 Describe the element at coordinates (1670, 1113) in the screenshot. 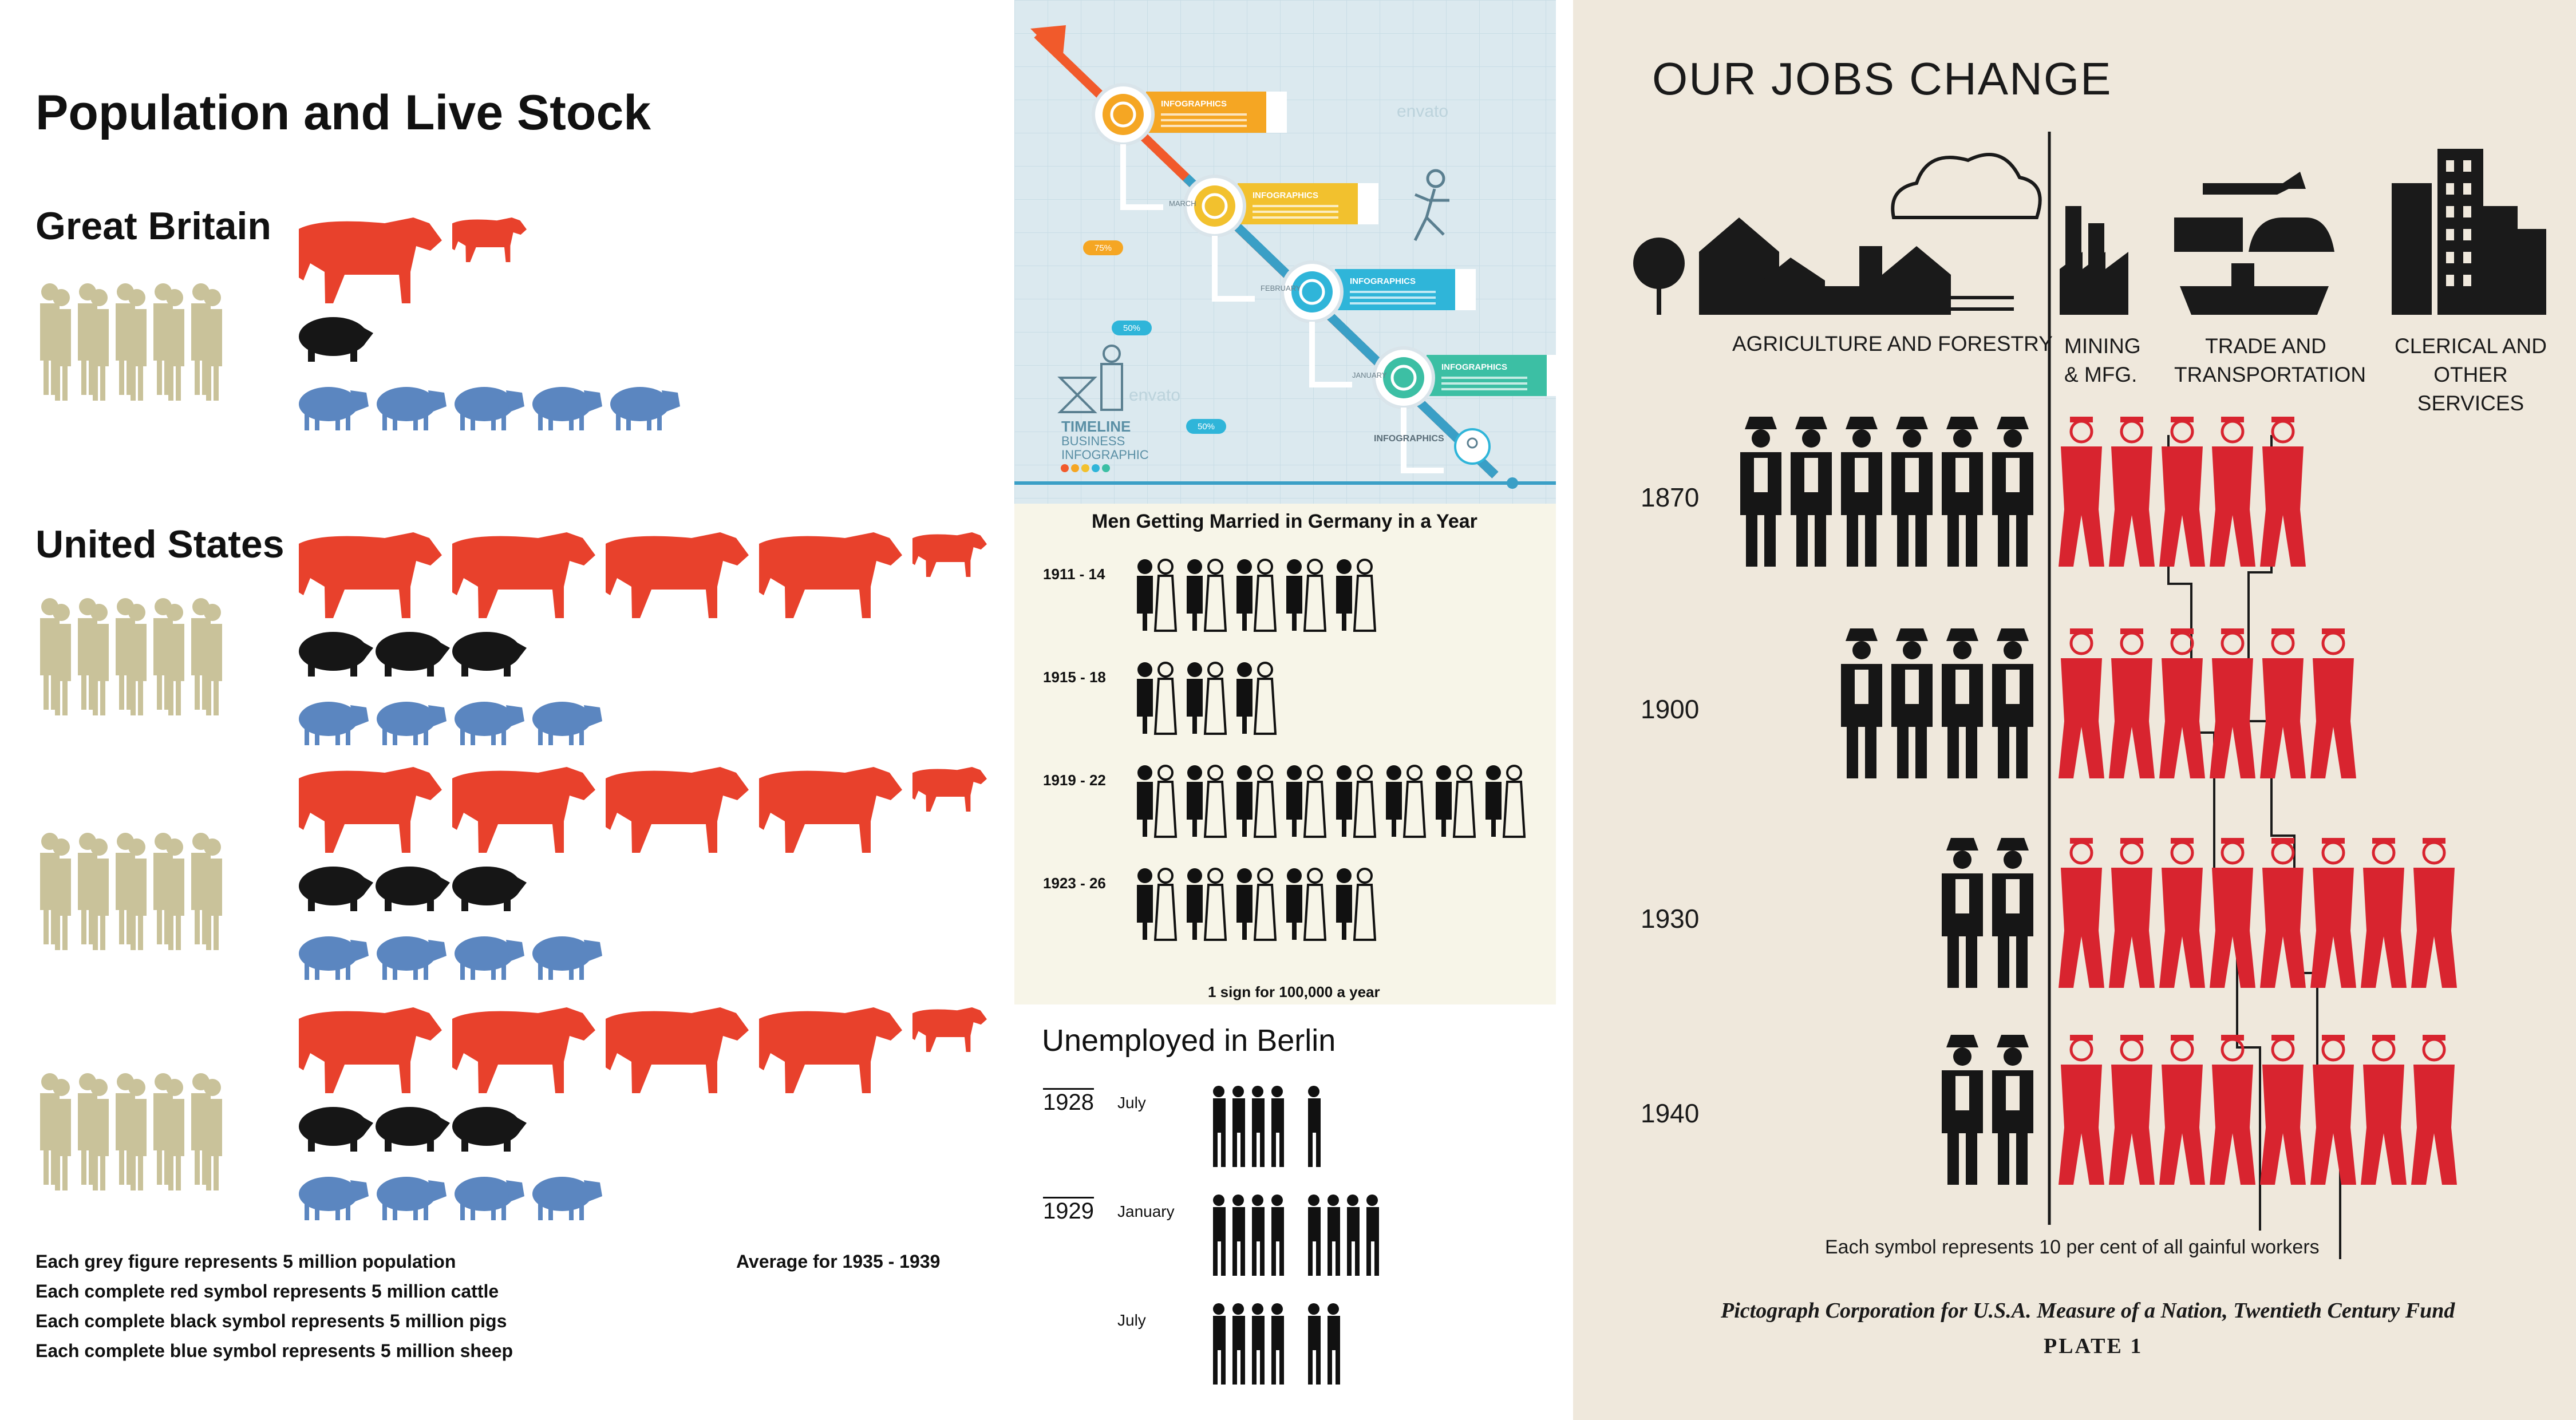

I see `year-1940: 1940` at that location.